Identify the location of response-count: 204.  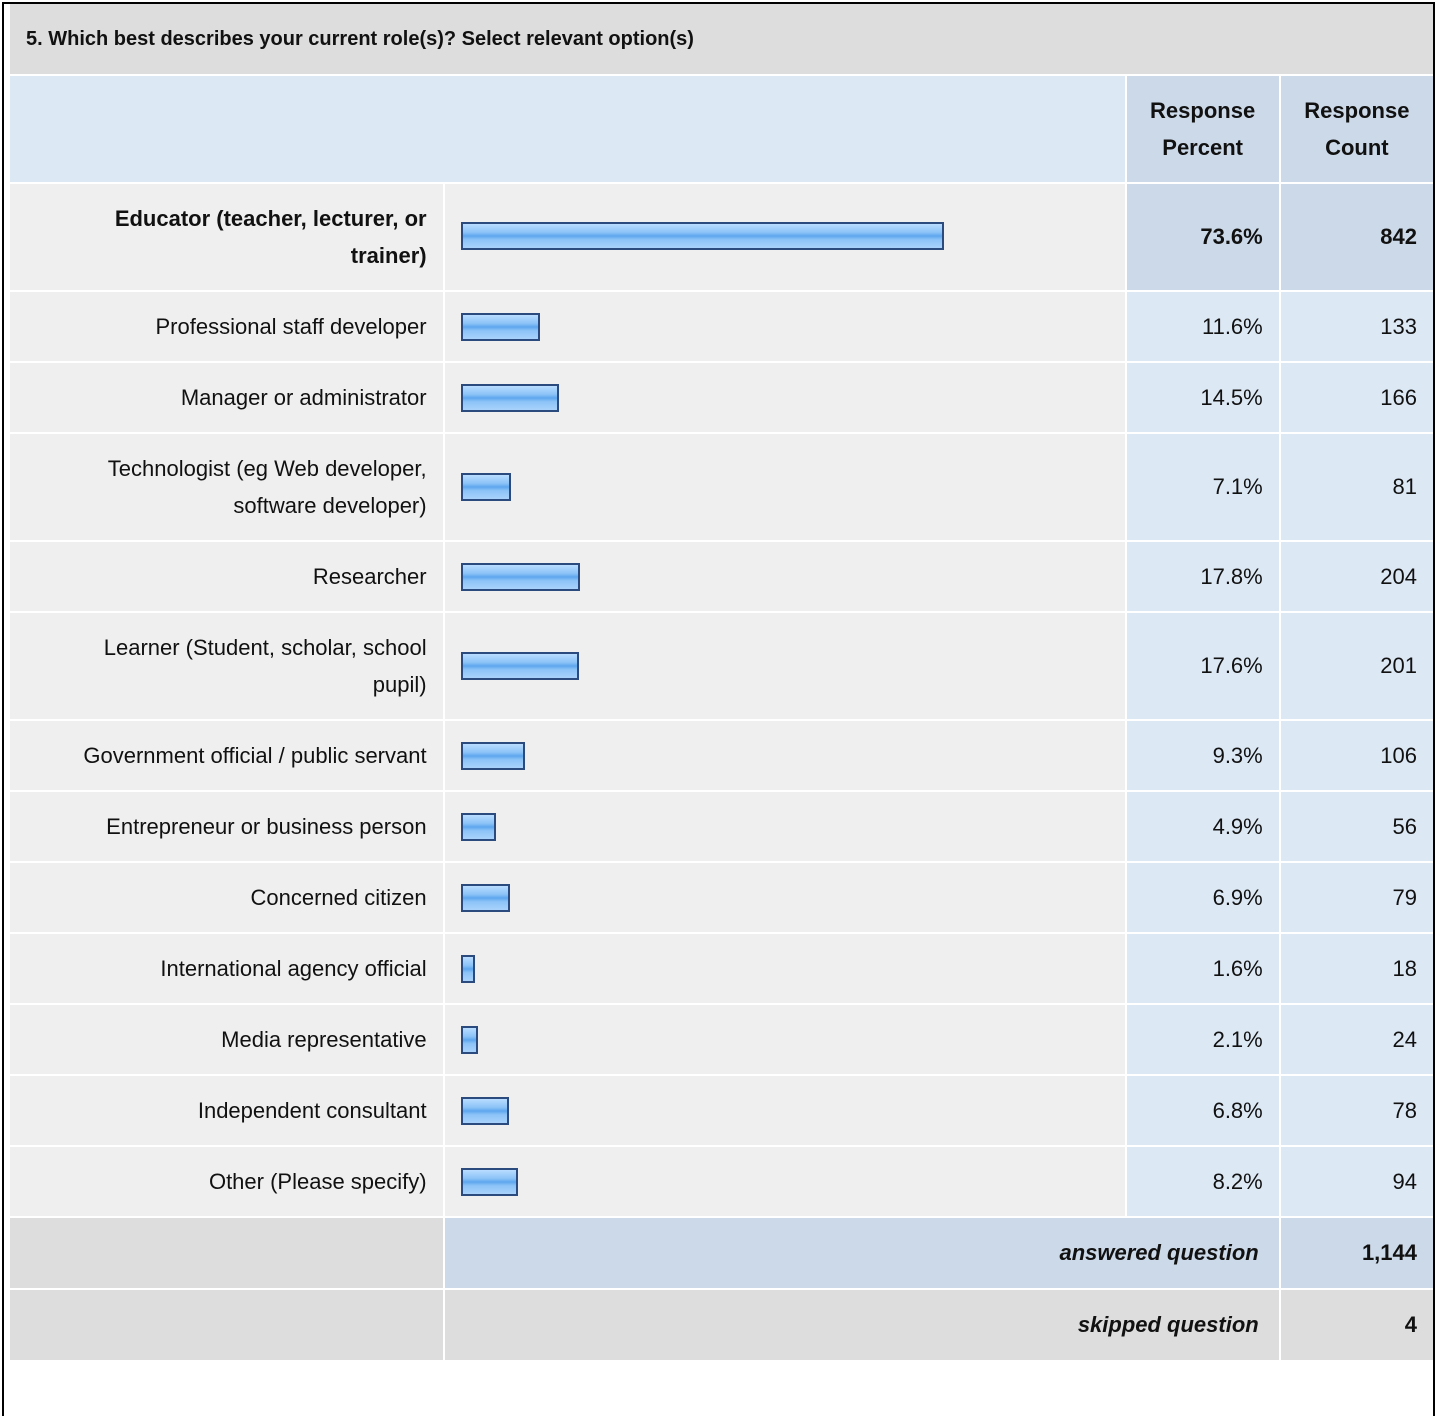
(1356, 576).